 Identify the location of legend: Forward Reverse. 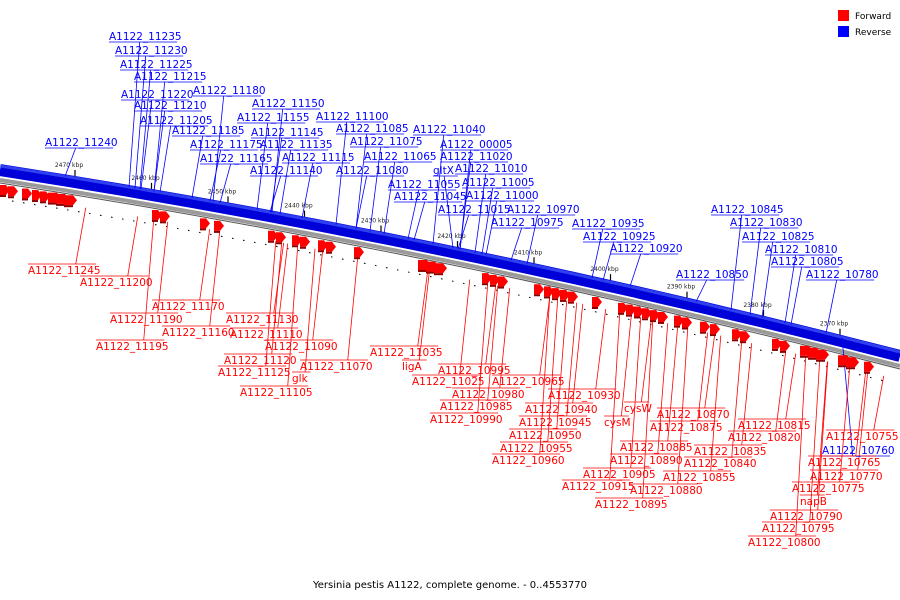
(865, 24).